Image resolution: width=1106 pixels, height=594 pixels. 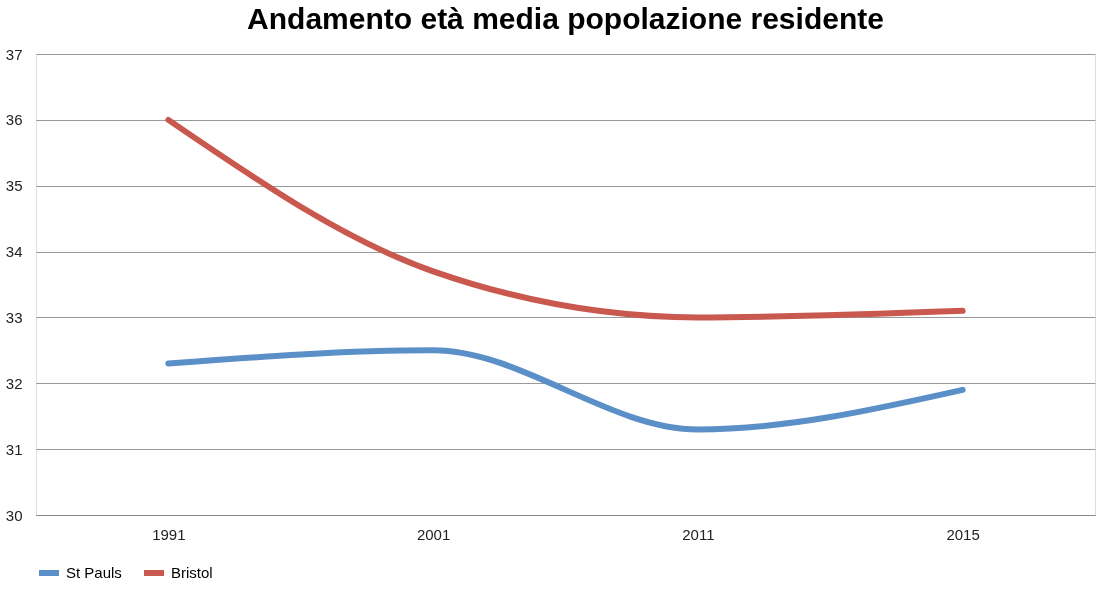 I want to click on x-tick-label: 1991, so click(x=169, y=534).